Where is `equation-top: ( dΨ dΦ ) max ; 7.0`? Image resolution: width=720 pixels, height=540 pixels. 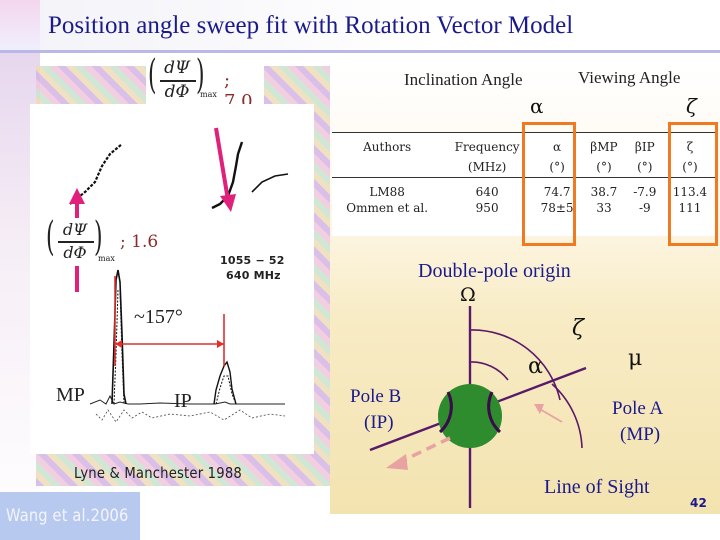 equation-top: ( dΨ dΦ ) max ; 7.0 is located at coordinates (205, 82).